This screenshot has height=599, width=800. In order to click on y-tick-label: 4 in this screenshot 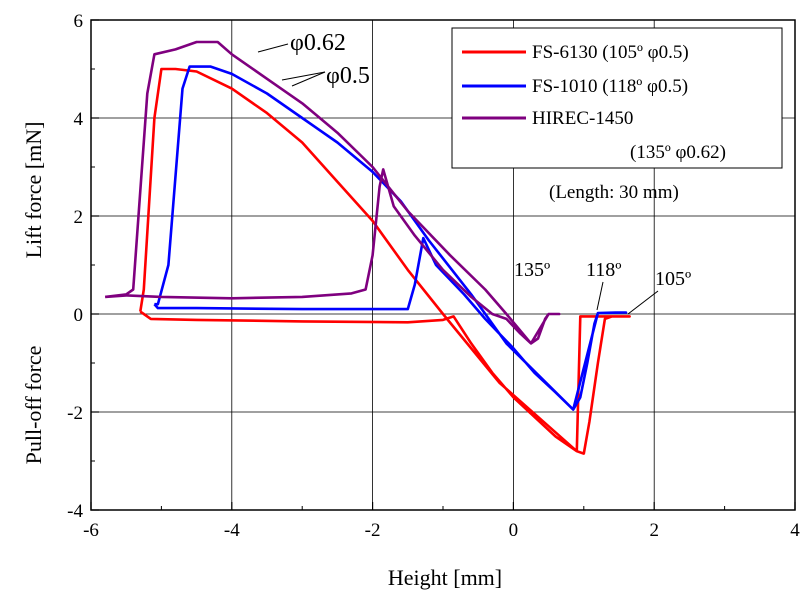, I will do `click(79, 119)`.